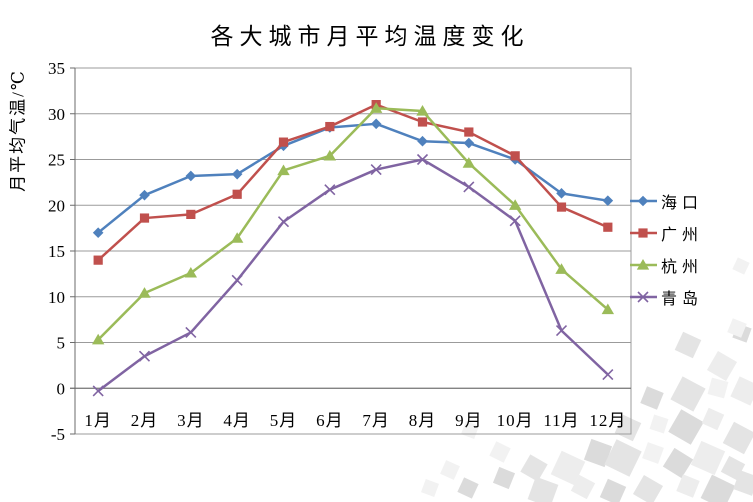 The width and height of the screenshot is (753, 502). What do you see at coordinates (682, 267) in the screenshot?
I see `legend-label: 杭州` at bounding box center [682, 267].